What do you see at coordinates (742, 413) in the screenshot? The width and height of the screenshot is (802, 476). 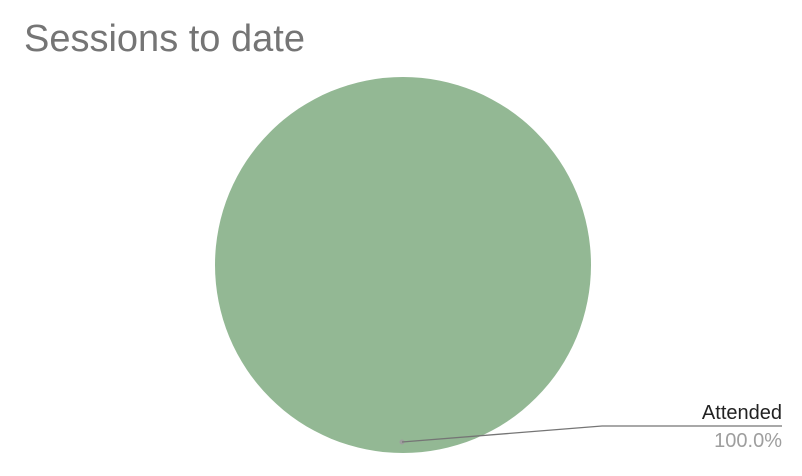 I see `slice-label-name: Attended` at bounding box center [742, 413].